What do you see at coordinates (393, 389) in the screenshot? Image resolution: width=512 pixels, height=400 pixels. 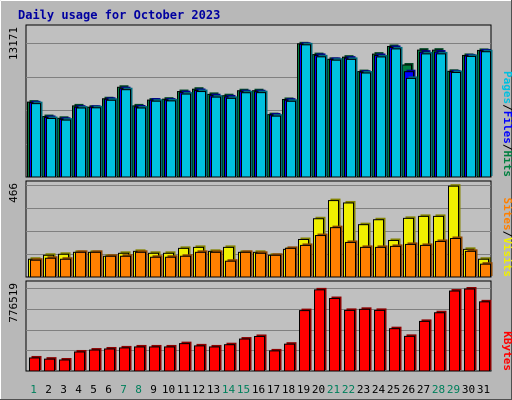 I see `x-tick-label-day-25: 25` at bounding box center [393, 389].